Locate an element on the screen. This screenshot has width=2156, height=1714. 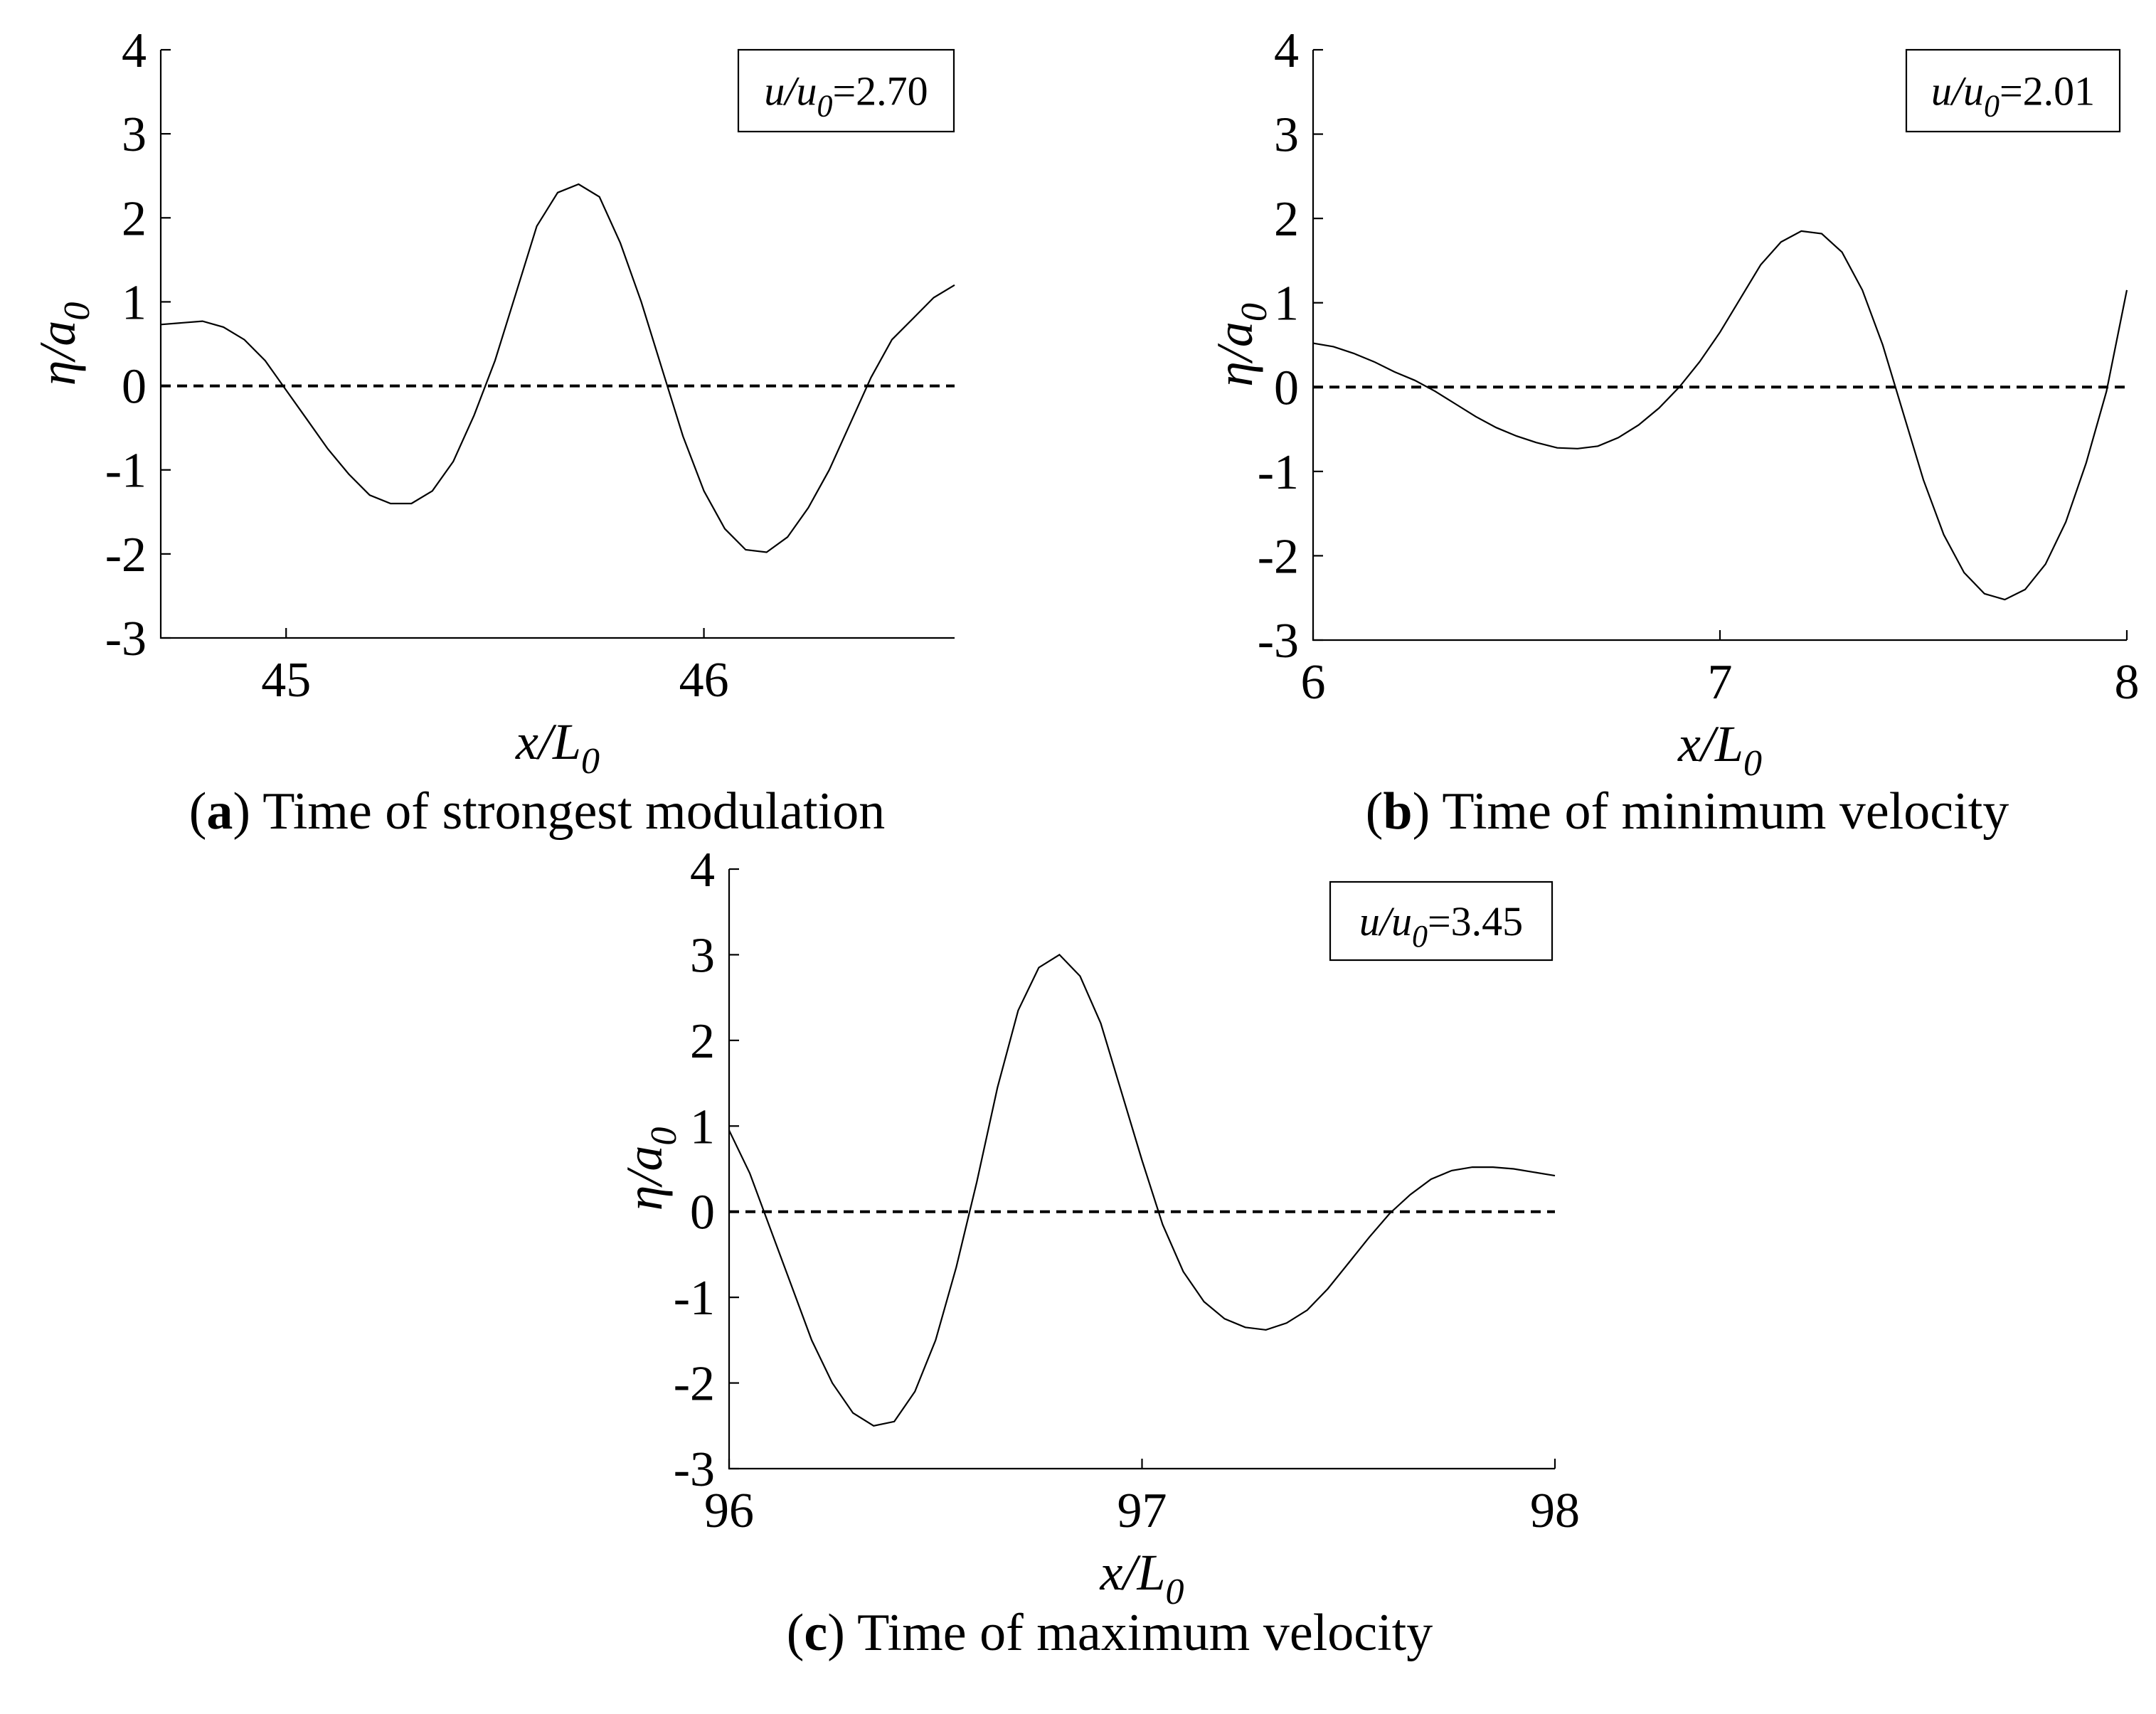
x-tick-label: 8 is located at coordinates (2127, 682).